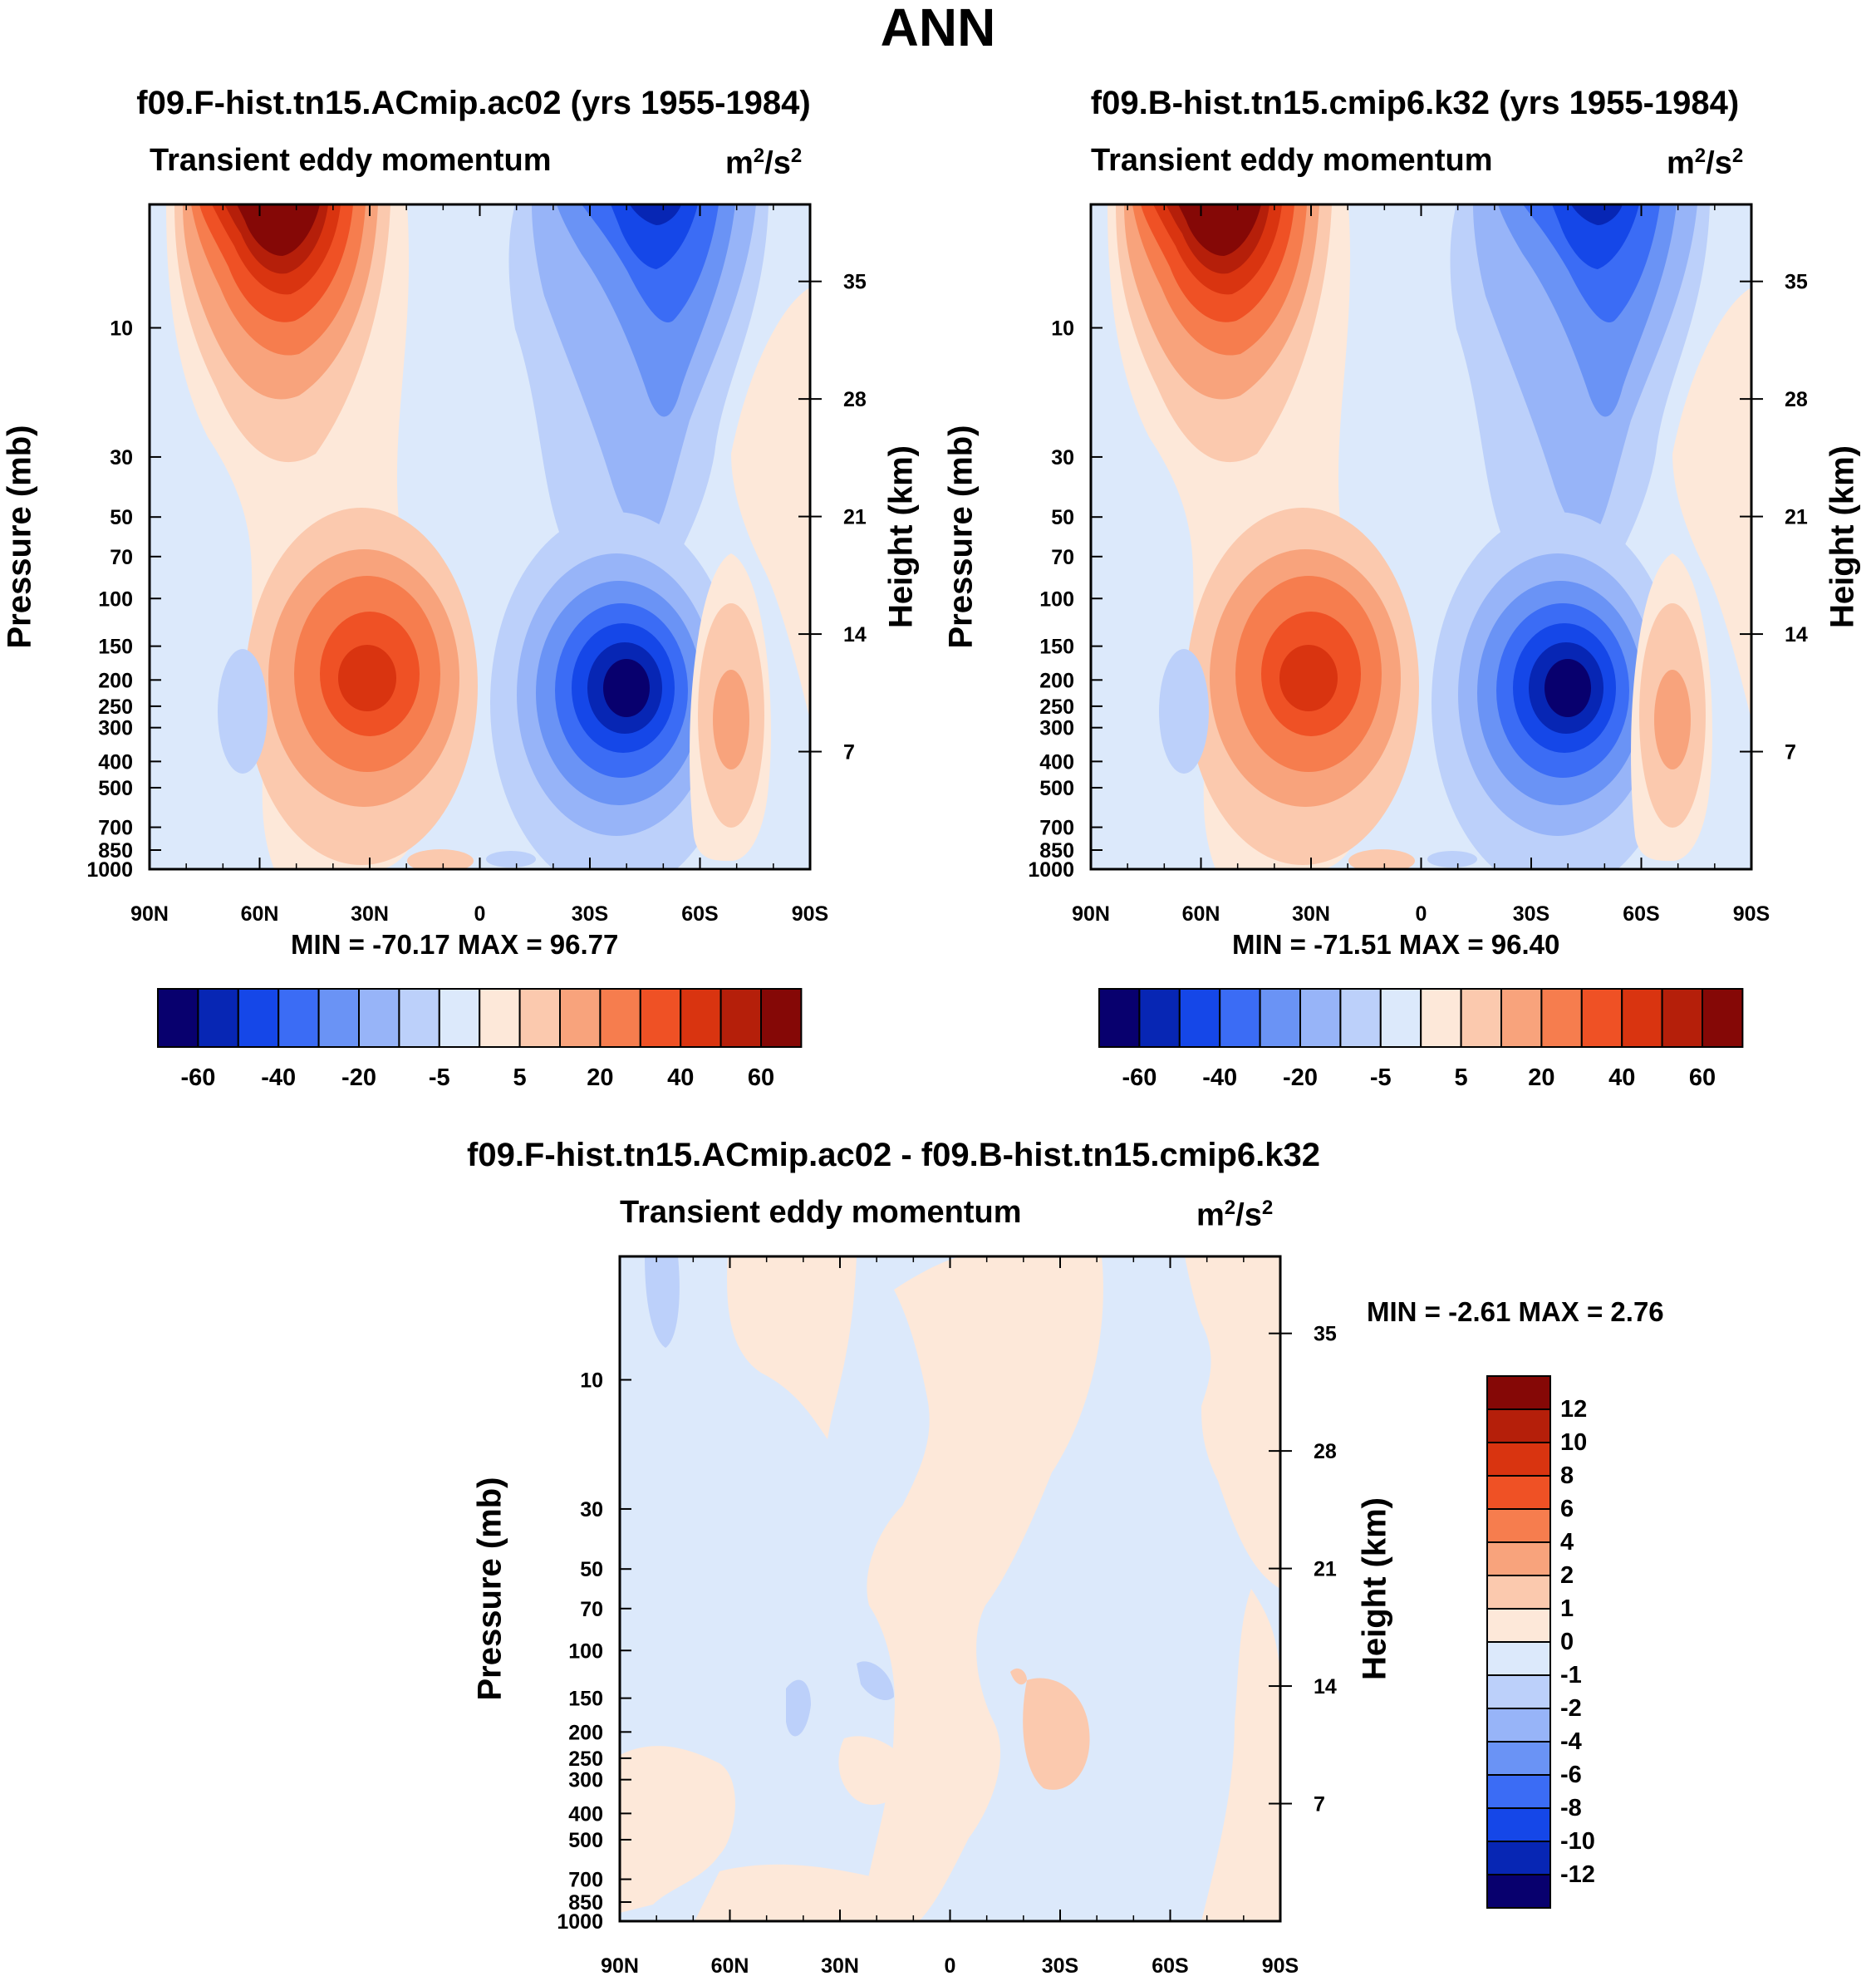 The width and height of the screenshot is (1876, 1981). What do you see at coordinates (1421, 1039) in the screenshot?
I see `panel2-colorbar: -60 -40 -20 -5 5 20 40 60` at bounding box center [1421, 1039].